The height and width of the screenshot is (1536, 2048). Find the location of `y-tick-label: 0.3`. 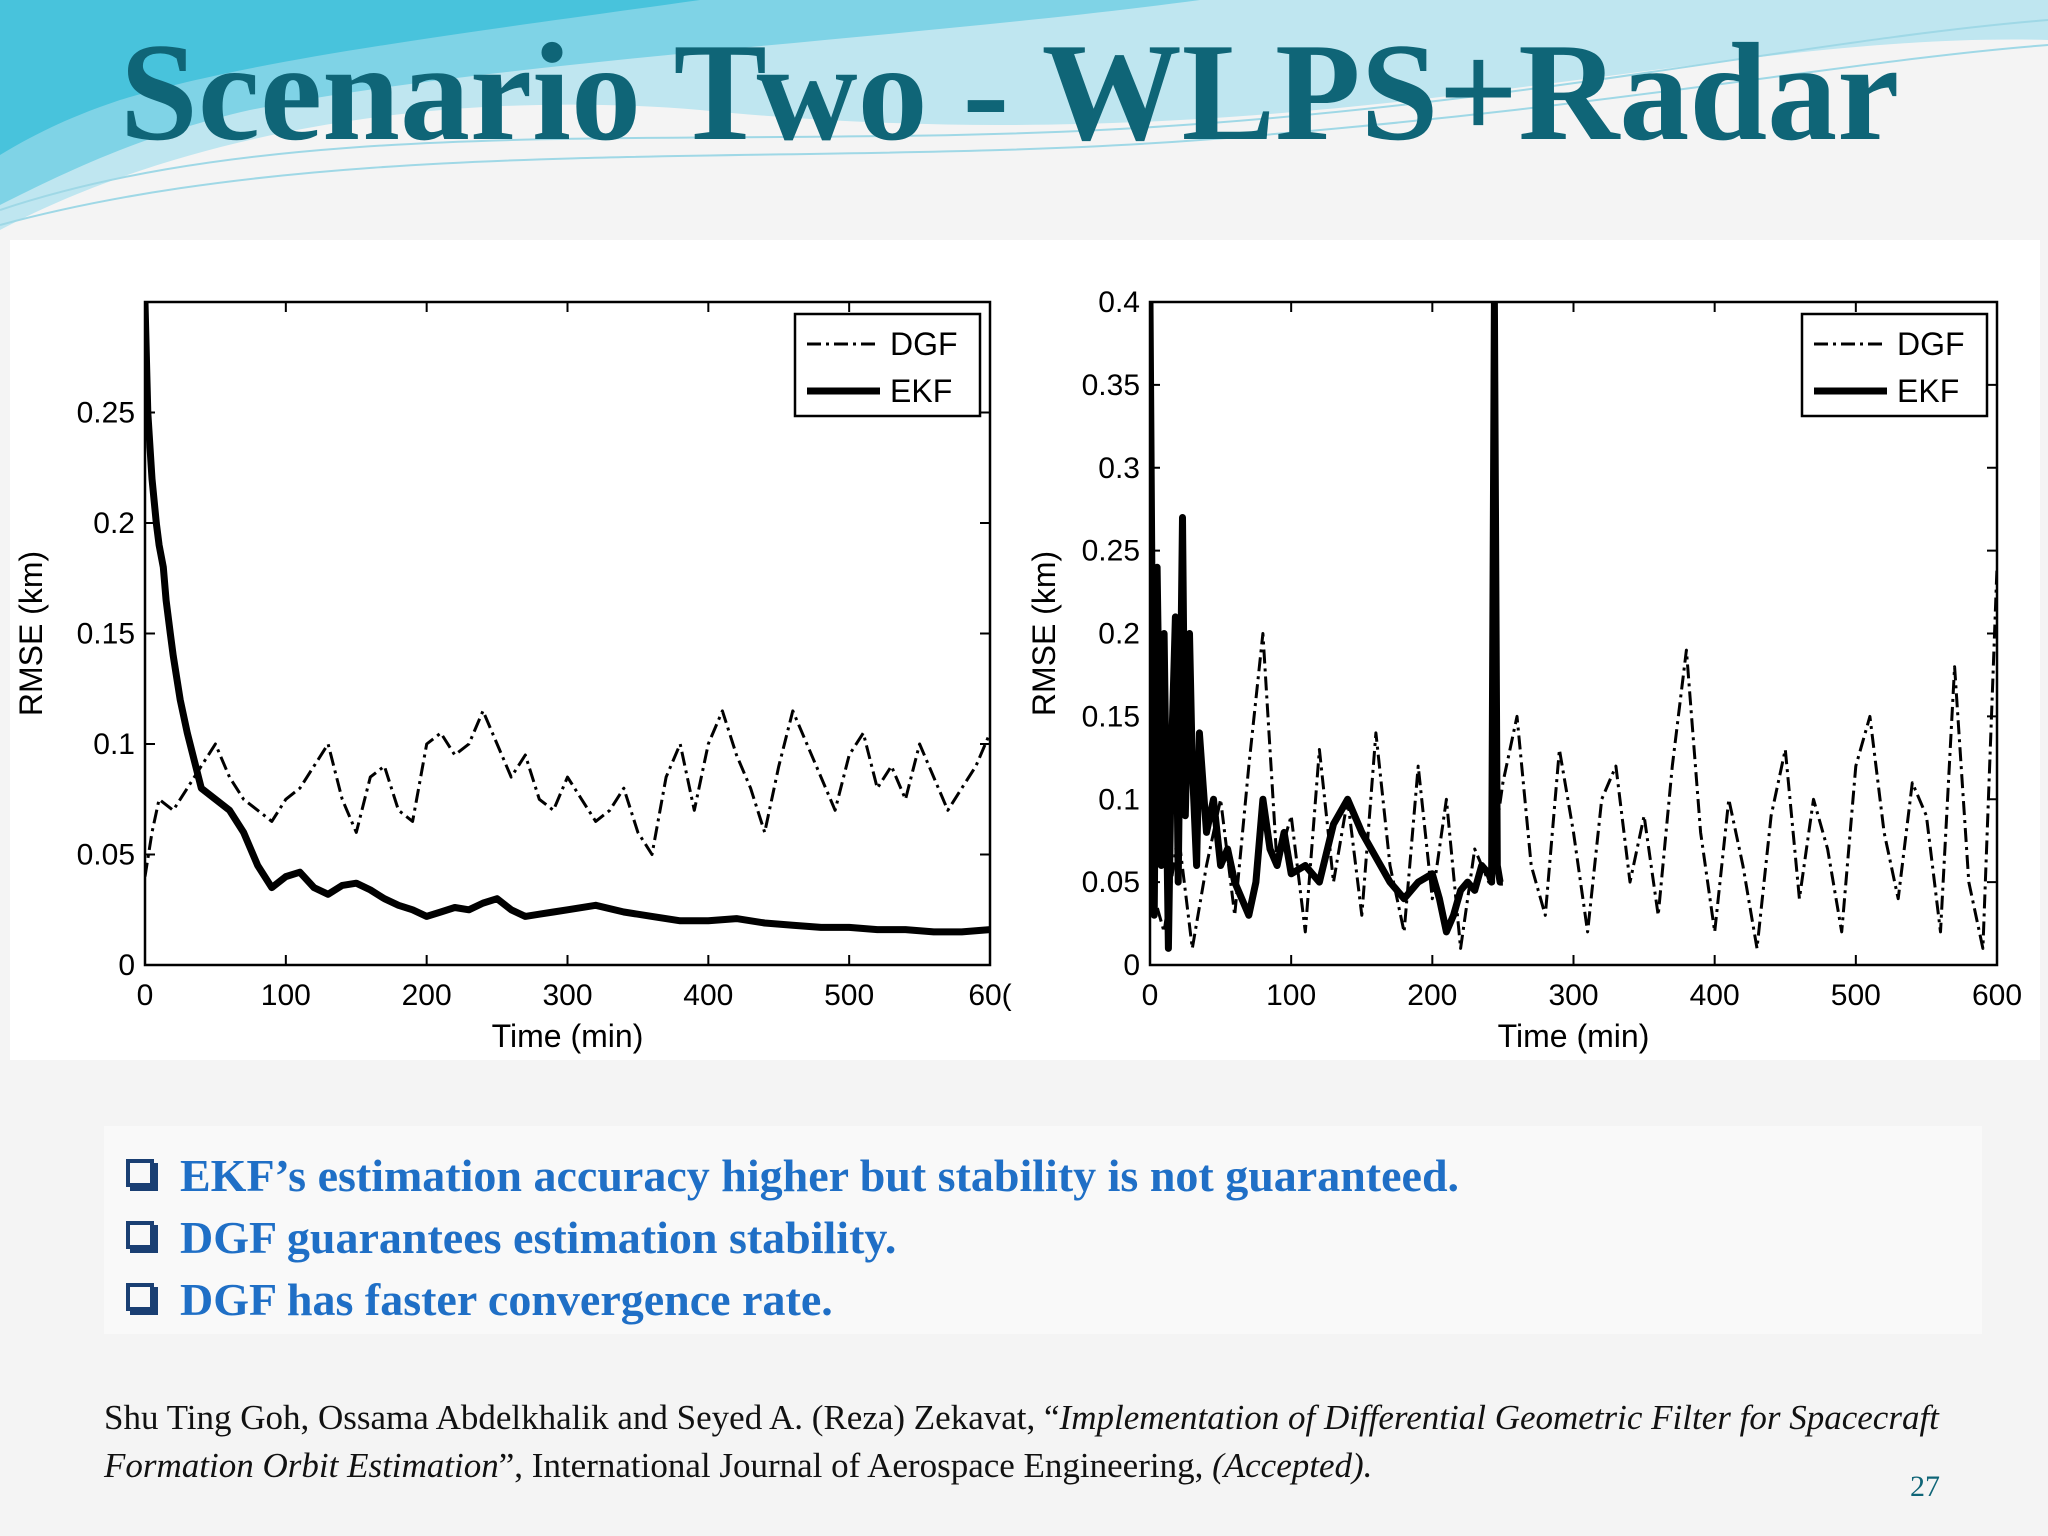

y-tick-label: 0.3 is located at coordinates (1119, 468).